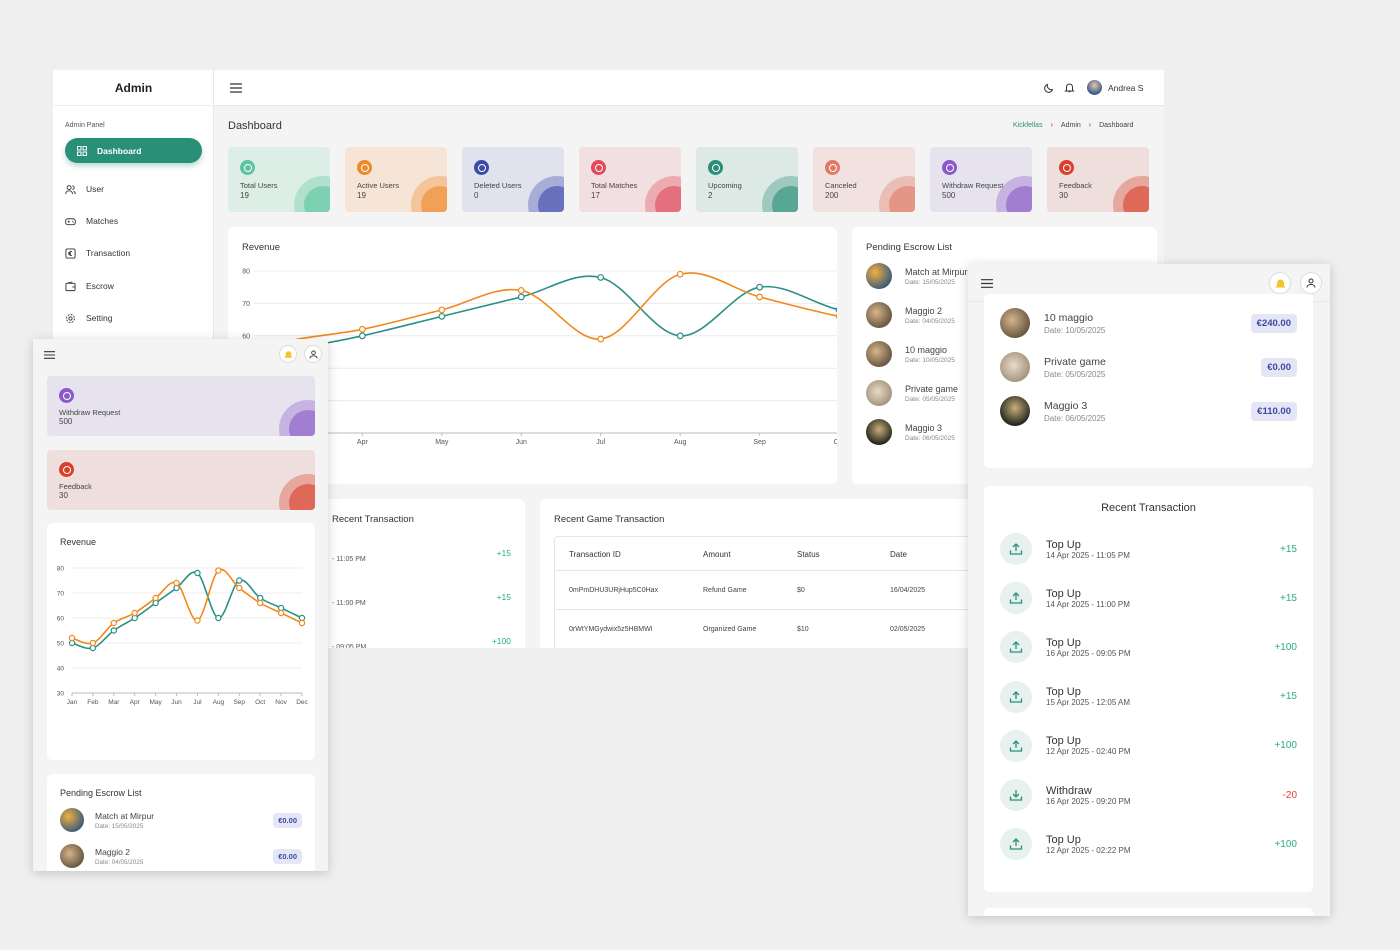 The image size is (1400, 950). What do you see at coordinates (135, 189) in the screenshot?
I see `sidebar-item-user: User` at bounding box center [135, 189].